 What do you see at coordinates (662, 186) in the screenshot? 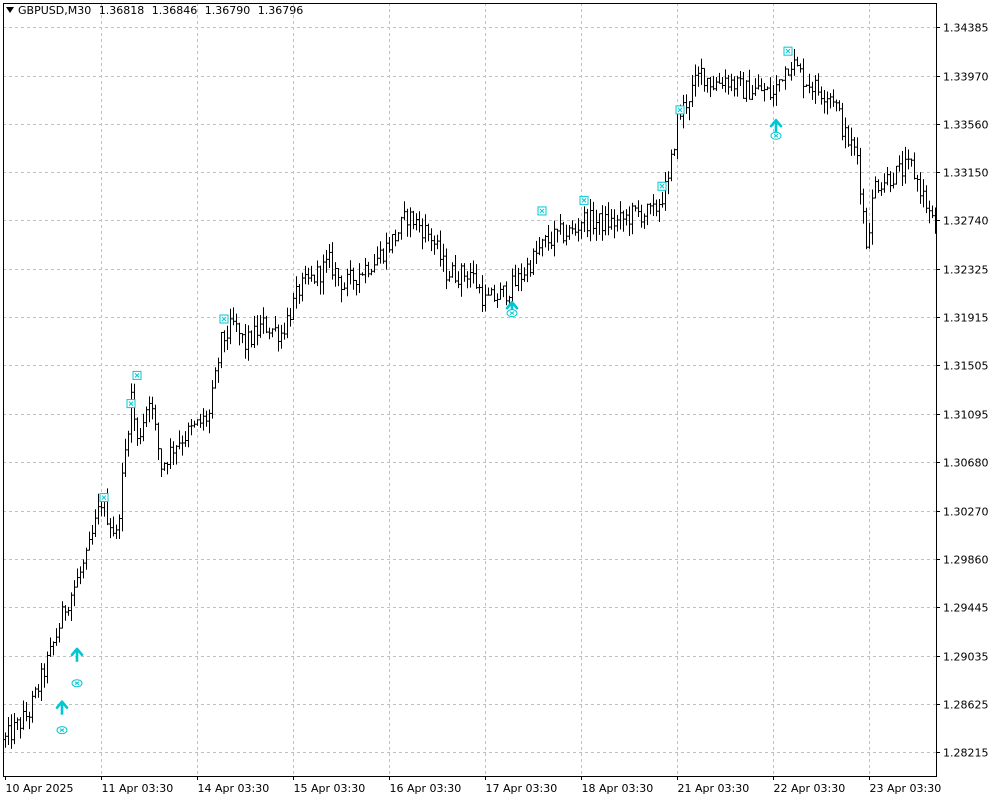
I see `square-marker-icon` at bounding box center [662, 186].